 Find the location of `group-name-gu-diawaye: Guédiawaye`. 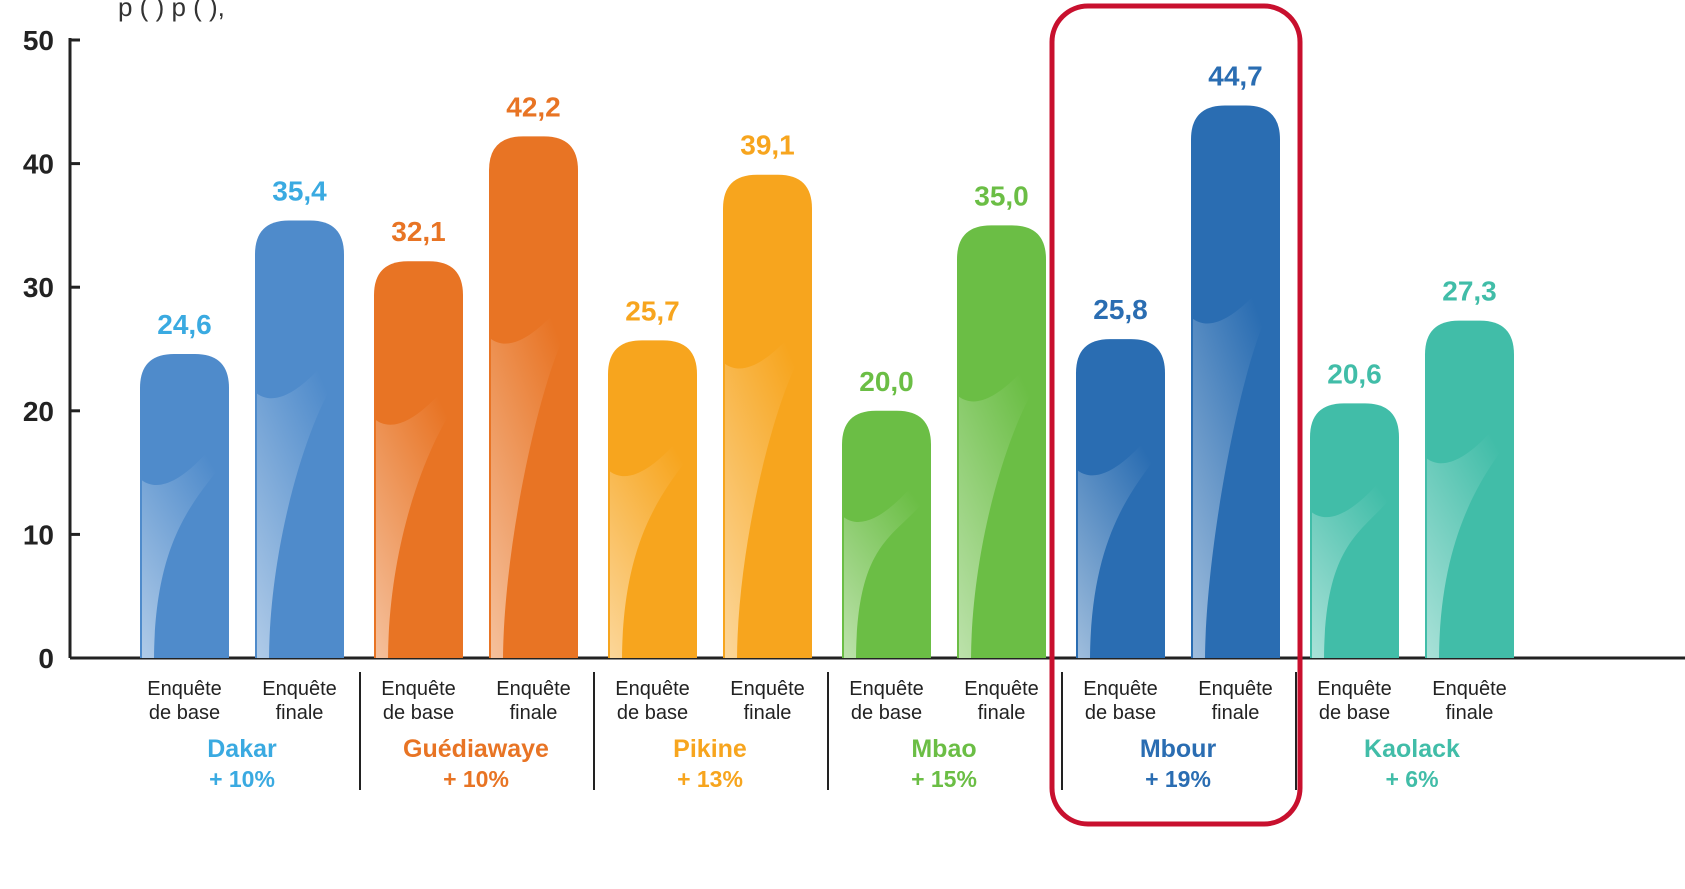

group-name-gu-diawaye: Guédiawaye is located at coordinates (476, 749).